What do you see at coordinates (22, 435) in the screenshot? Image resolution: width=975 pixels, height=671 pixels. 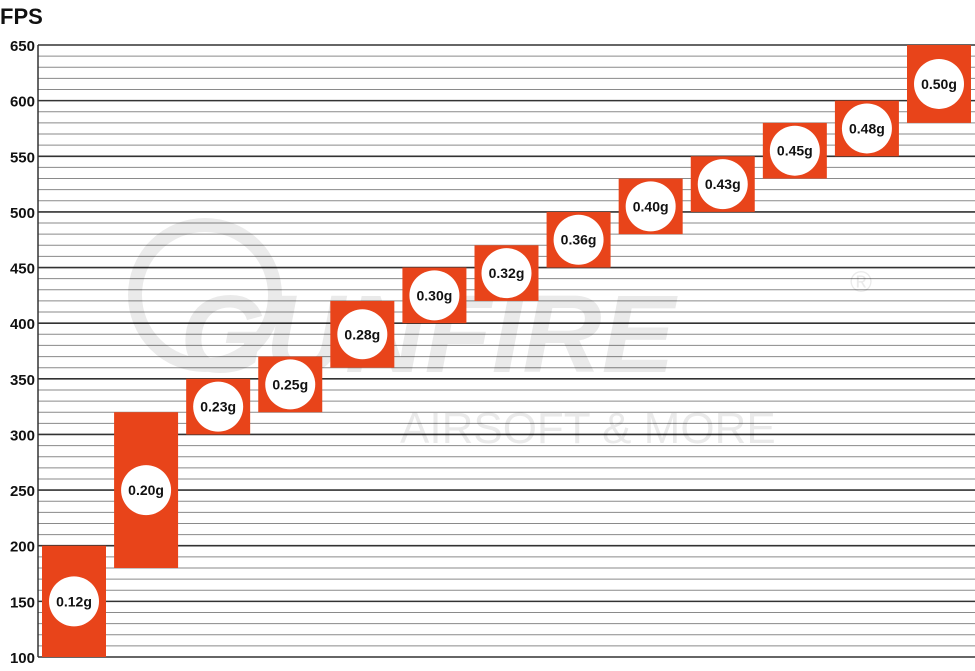 I see `y-tick-label: 300` at bounding box center [22, 435].